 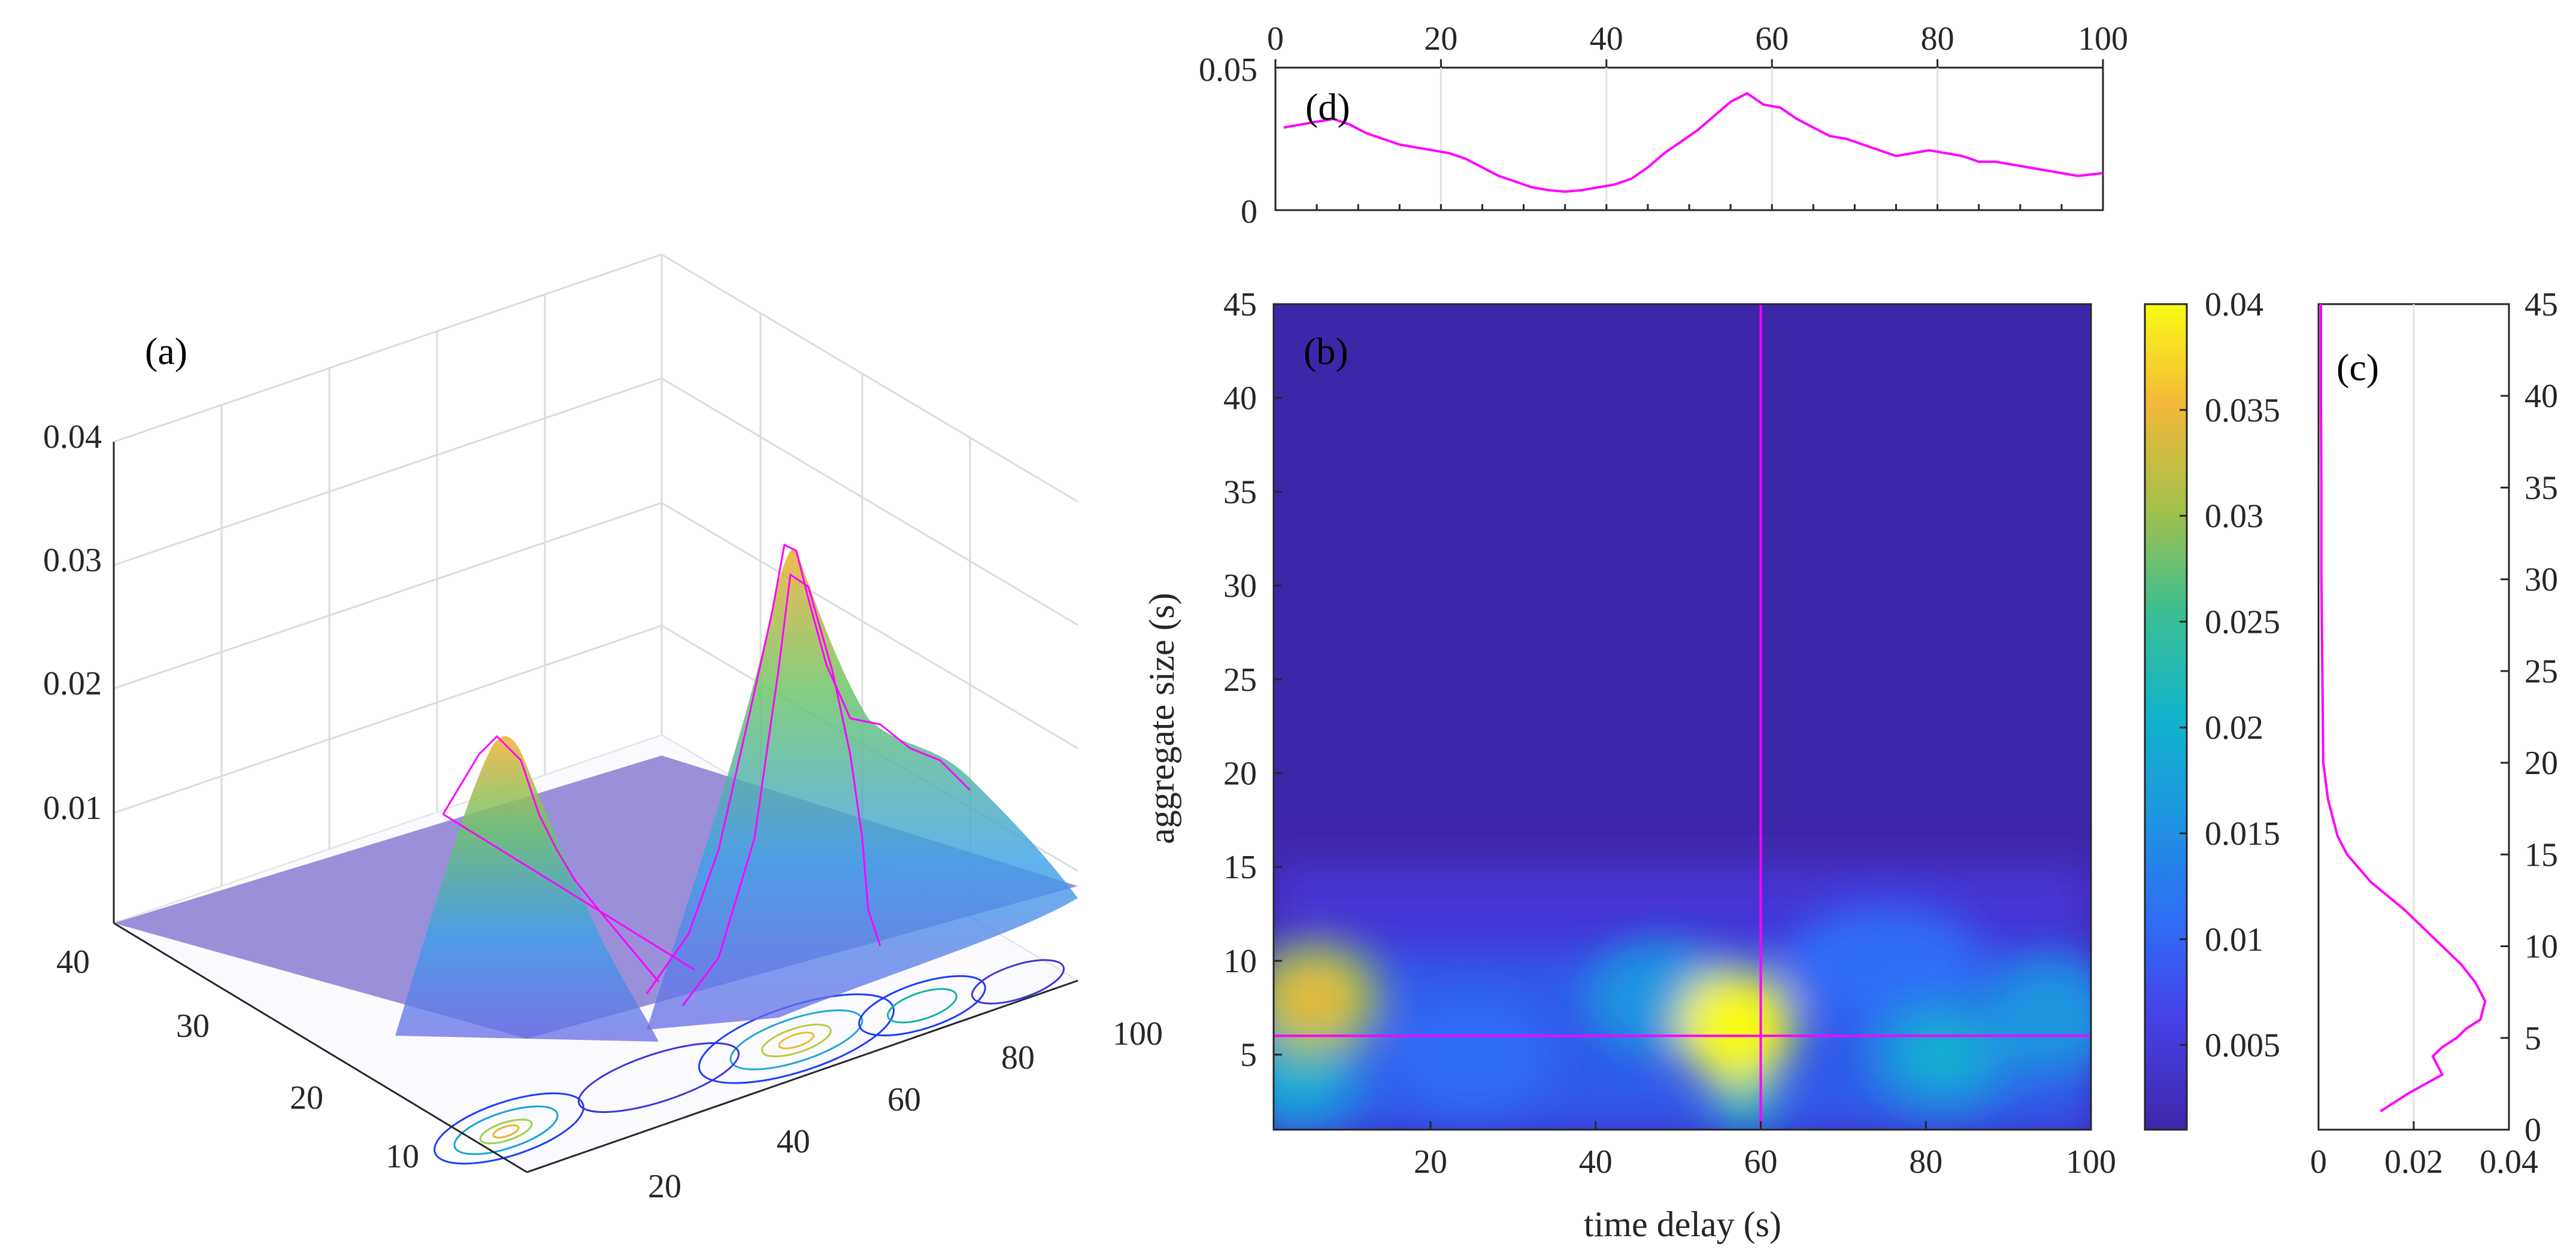 What do you see at coordinates (904, 1099) in the screenshot?
I see `panel-a-x-tick: 60` at bounding box center [904, 1099].